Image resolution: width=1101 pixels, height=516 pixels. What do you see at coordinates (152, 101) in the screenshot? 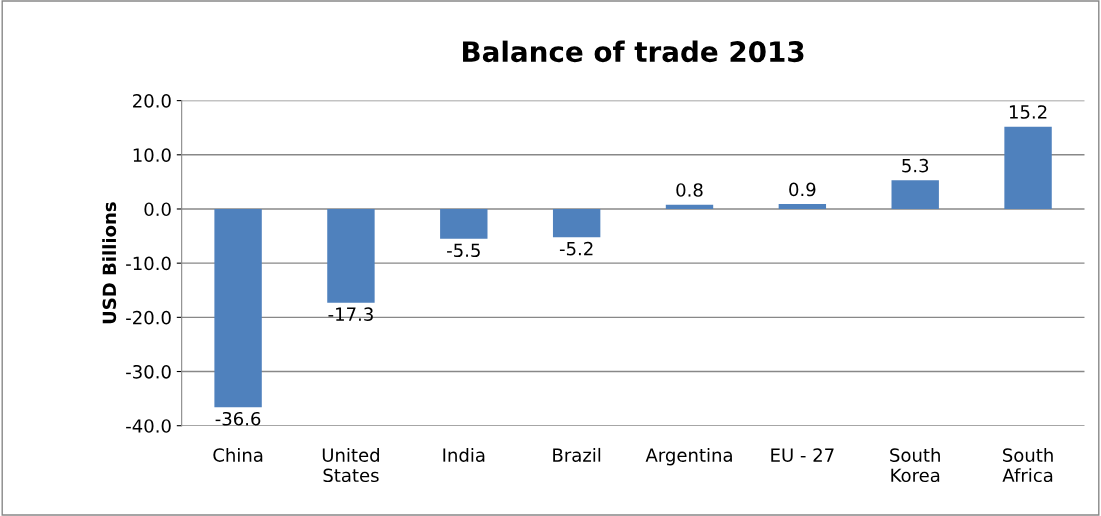
I see `y-tick-label: 20.0` at bounding box center [152, 101].